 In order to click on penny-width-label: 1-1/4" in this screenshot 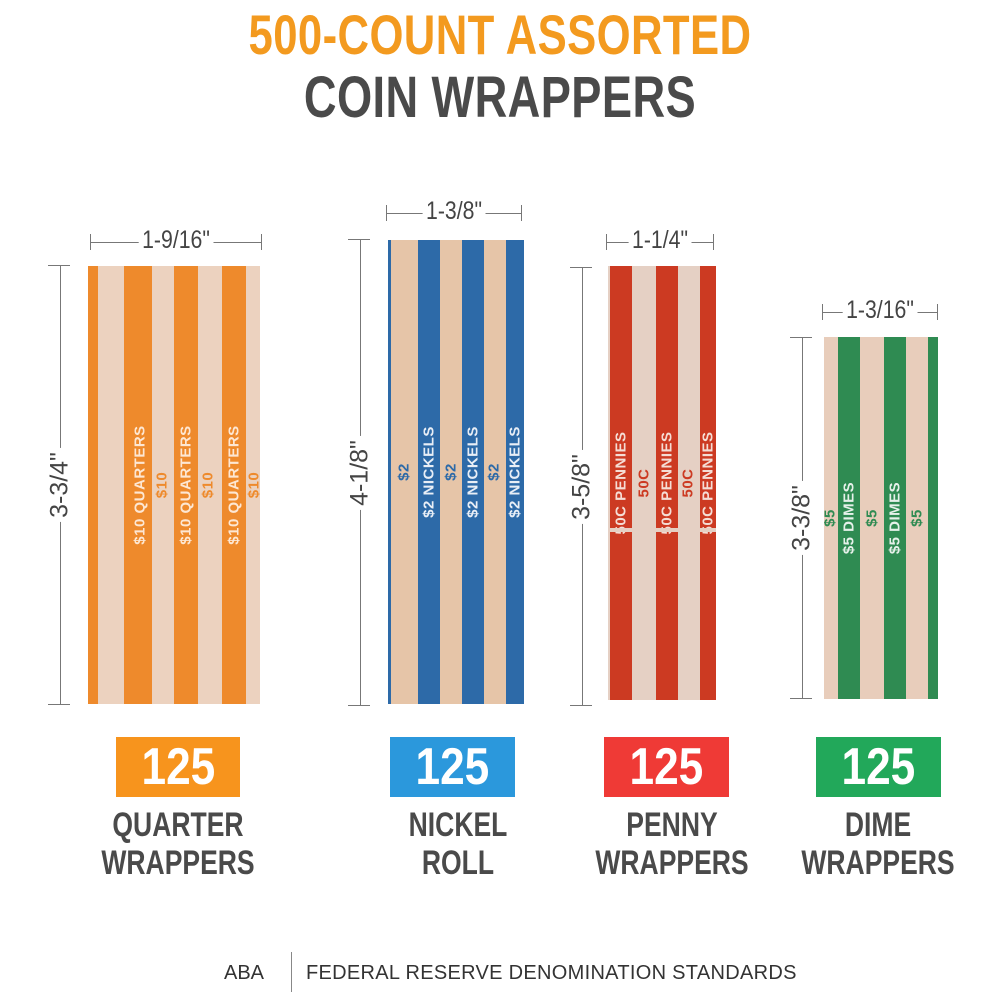, I will do `click(660, 240)`.